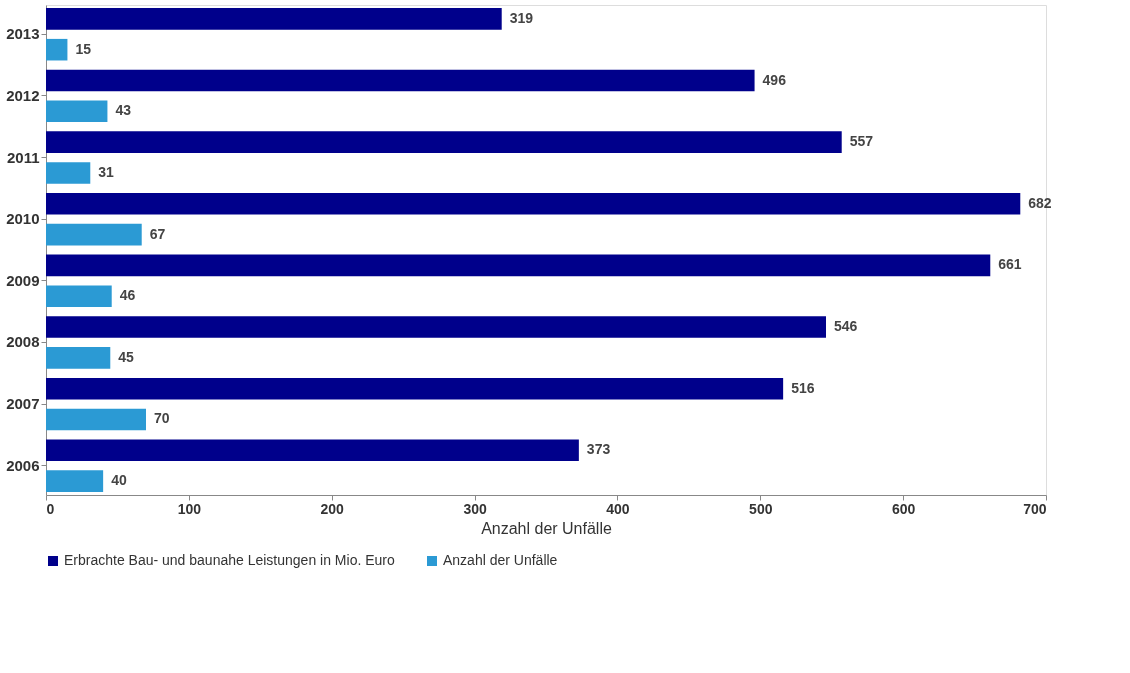 The height and width of the screenshot is (673, 1130). Describe the element at coordinates (127, 295) in the screenshot. I see `data-label: 46` at that location.